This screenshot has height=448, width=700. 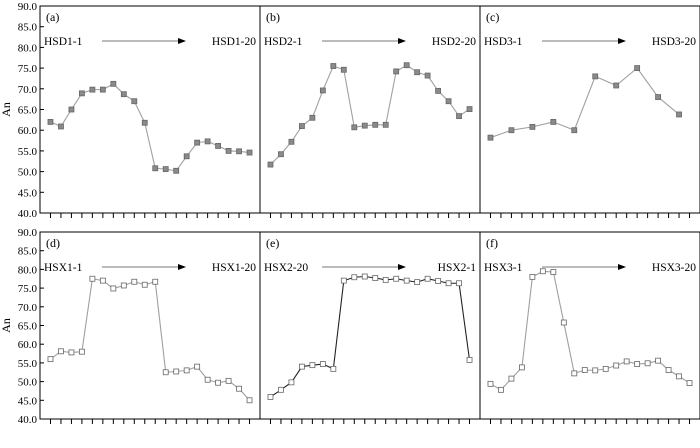 I want to click on panel-label: (c), so click(x=492, y=17).